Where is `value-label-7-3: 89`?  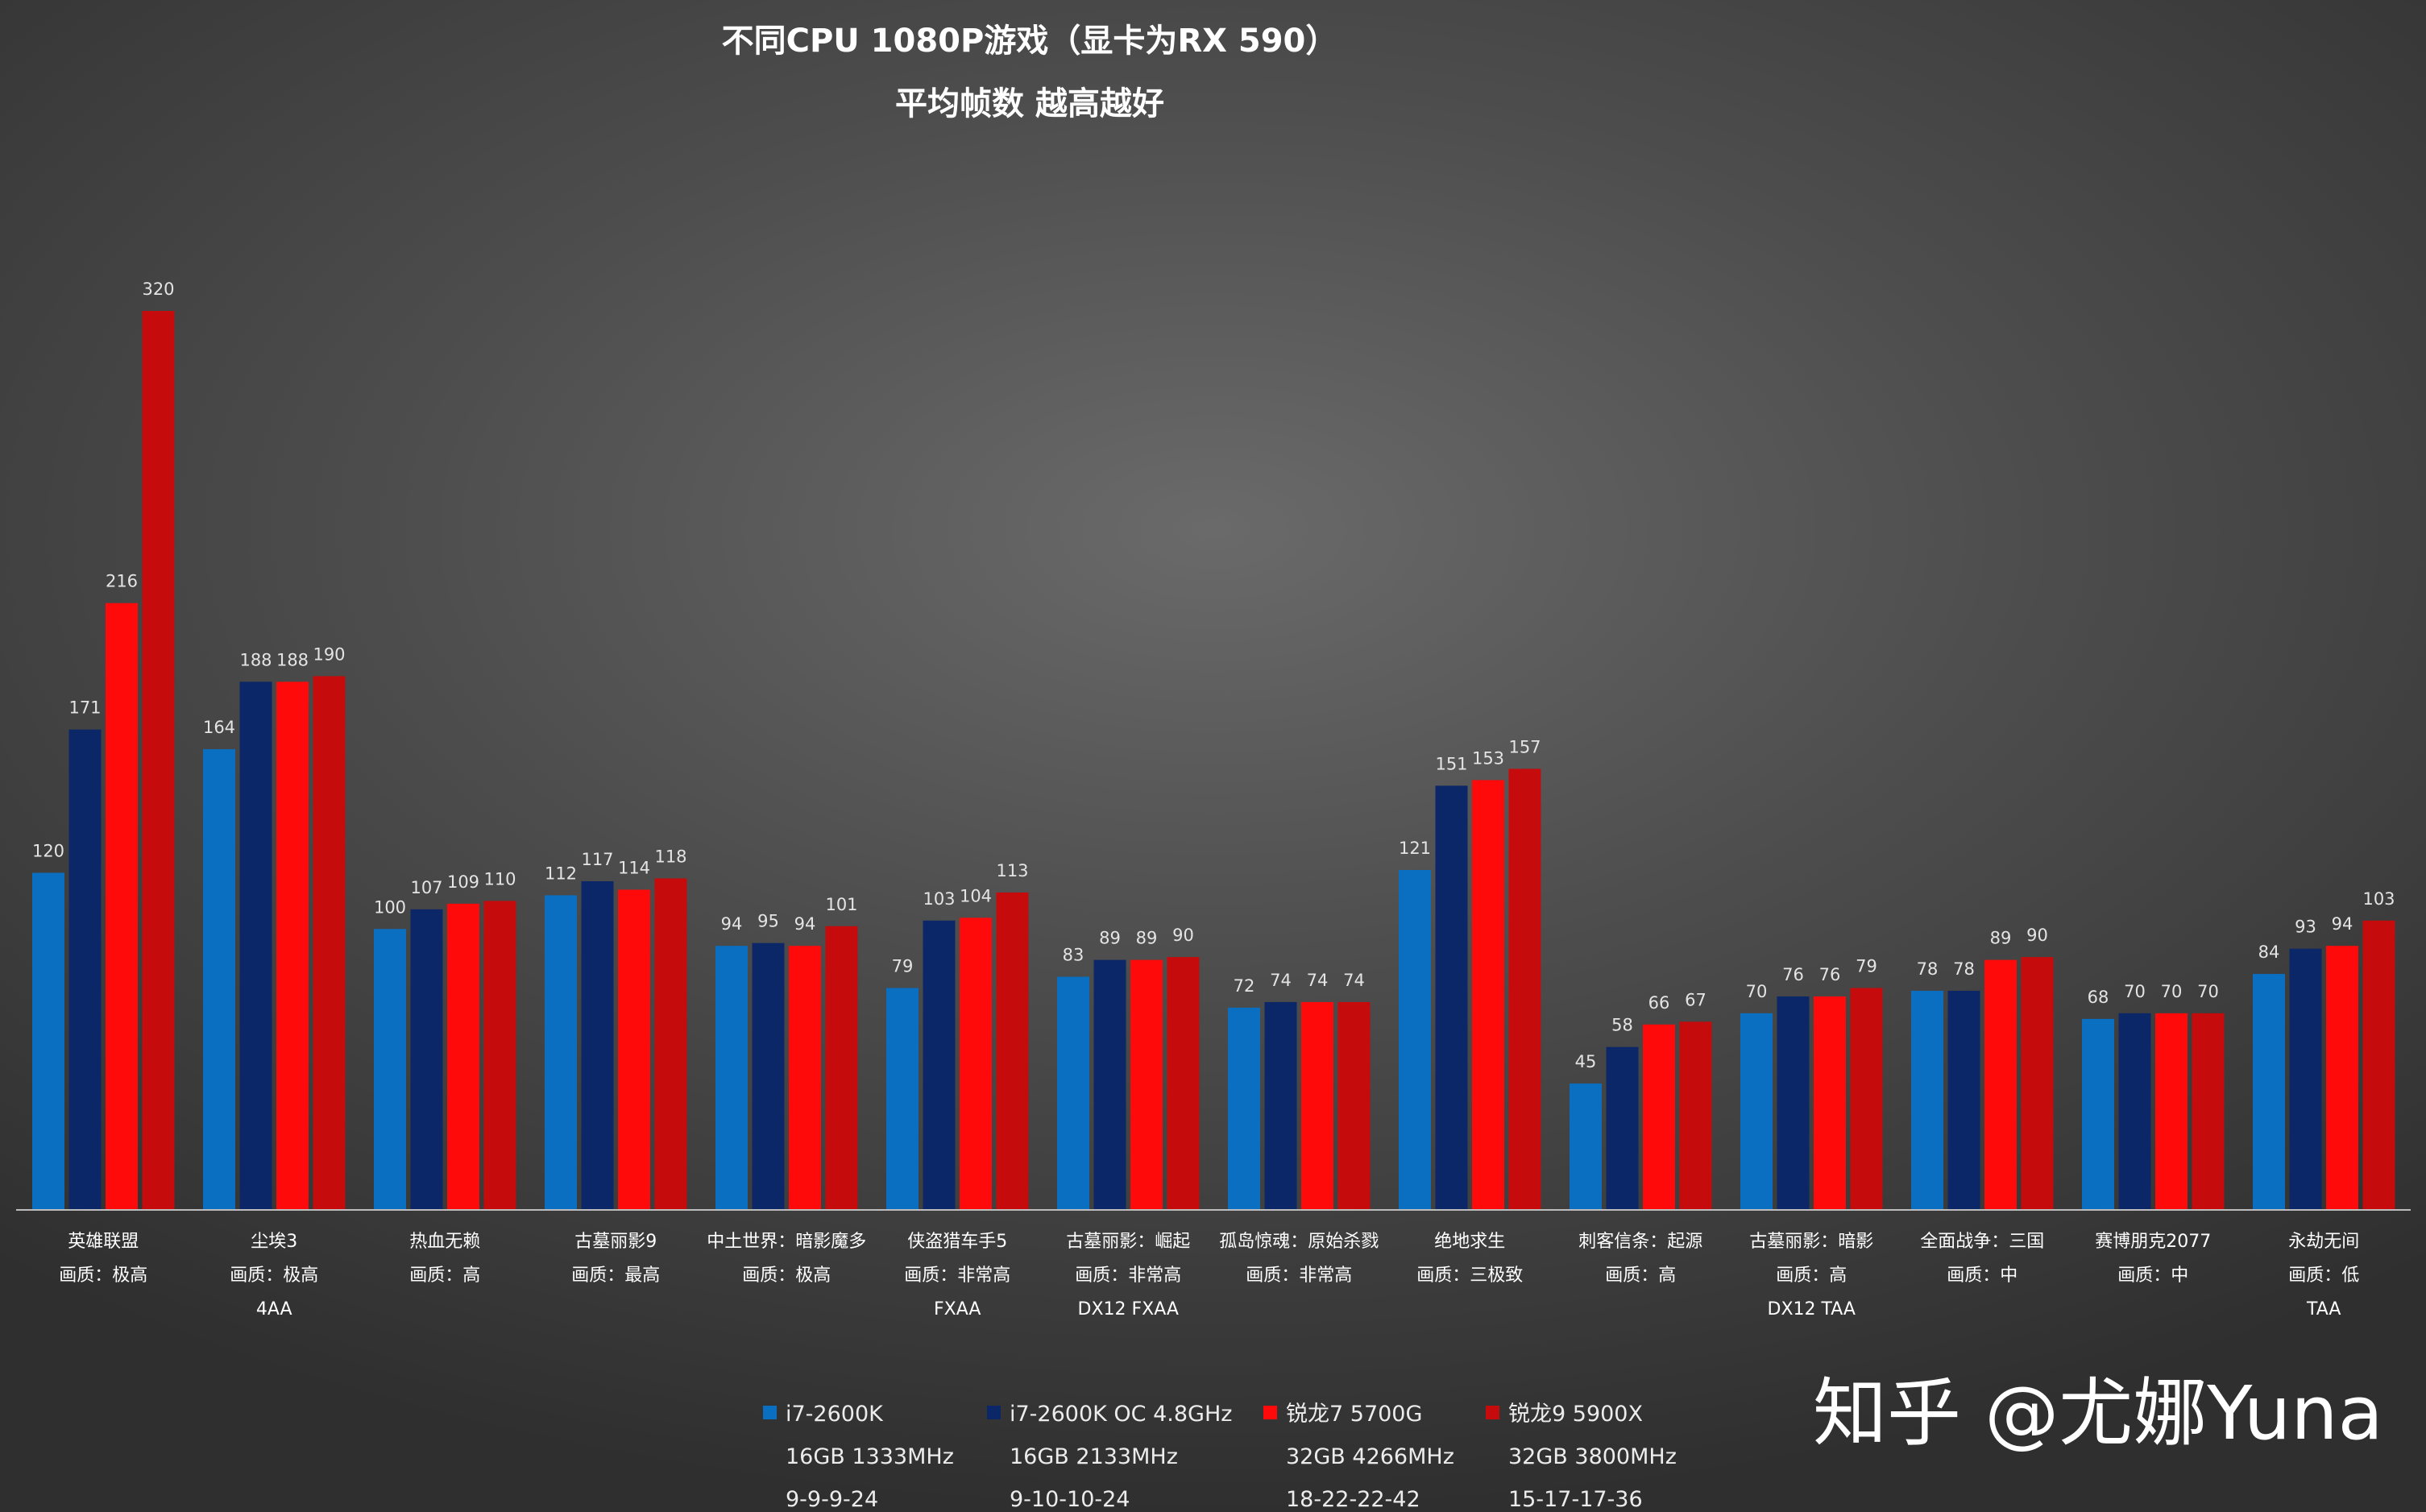 value-label-7-3: 89 is located at coordinates (1147, 939).